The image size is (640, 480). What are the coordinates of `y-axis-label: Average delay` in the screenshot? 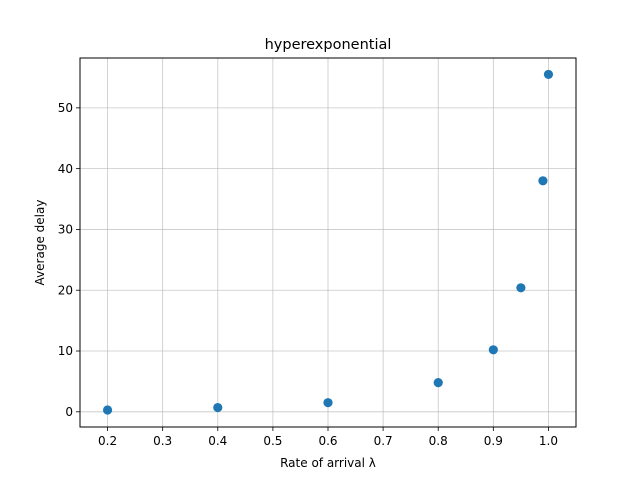 It's located at (40, 243).